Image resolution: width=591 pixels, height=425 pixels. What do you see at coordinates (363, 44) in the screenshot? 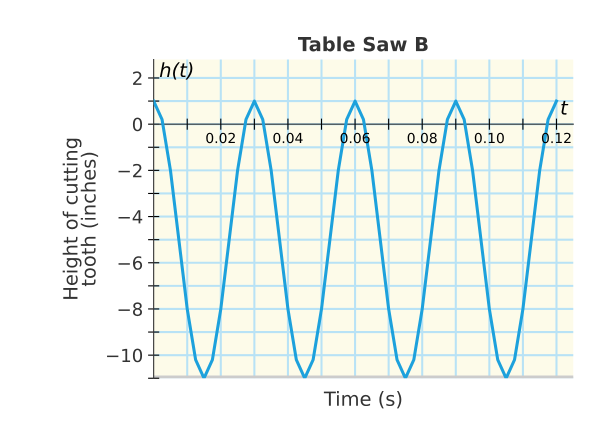
I see `chart-title: Table Saw B` at bounding box center [363, 44].